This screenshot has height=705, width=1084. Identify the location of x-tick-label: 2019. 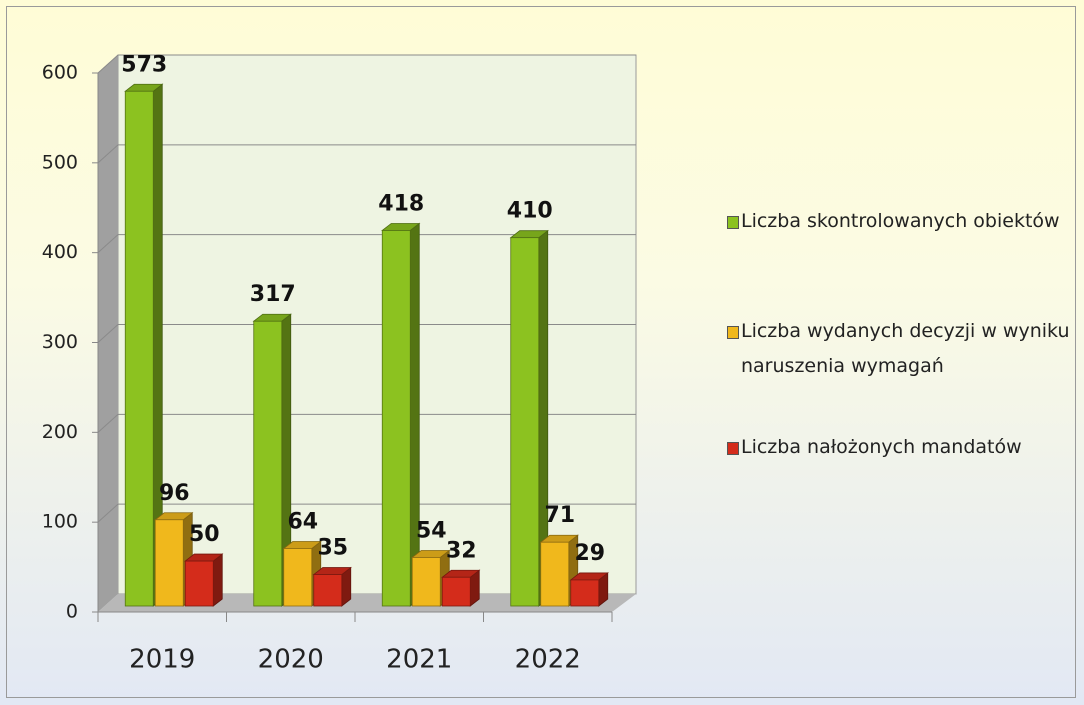
(162, 660).